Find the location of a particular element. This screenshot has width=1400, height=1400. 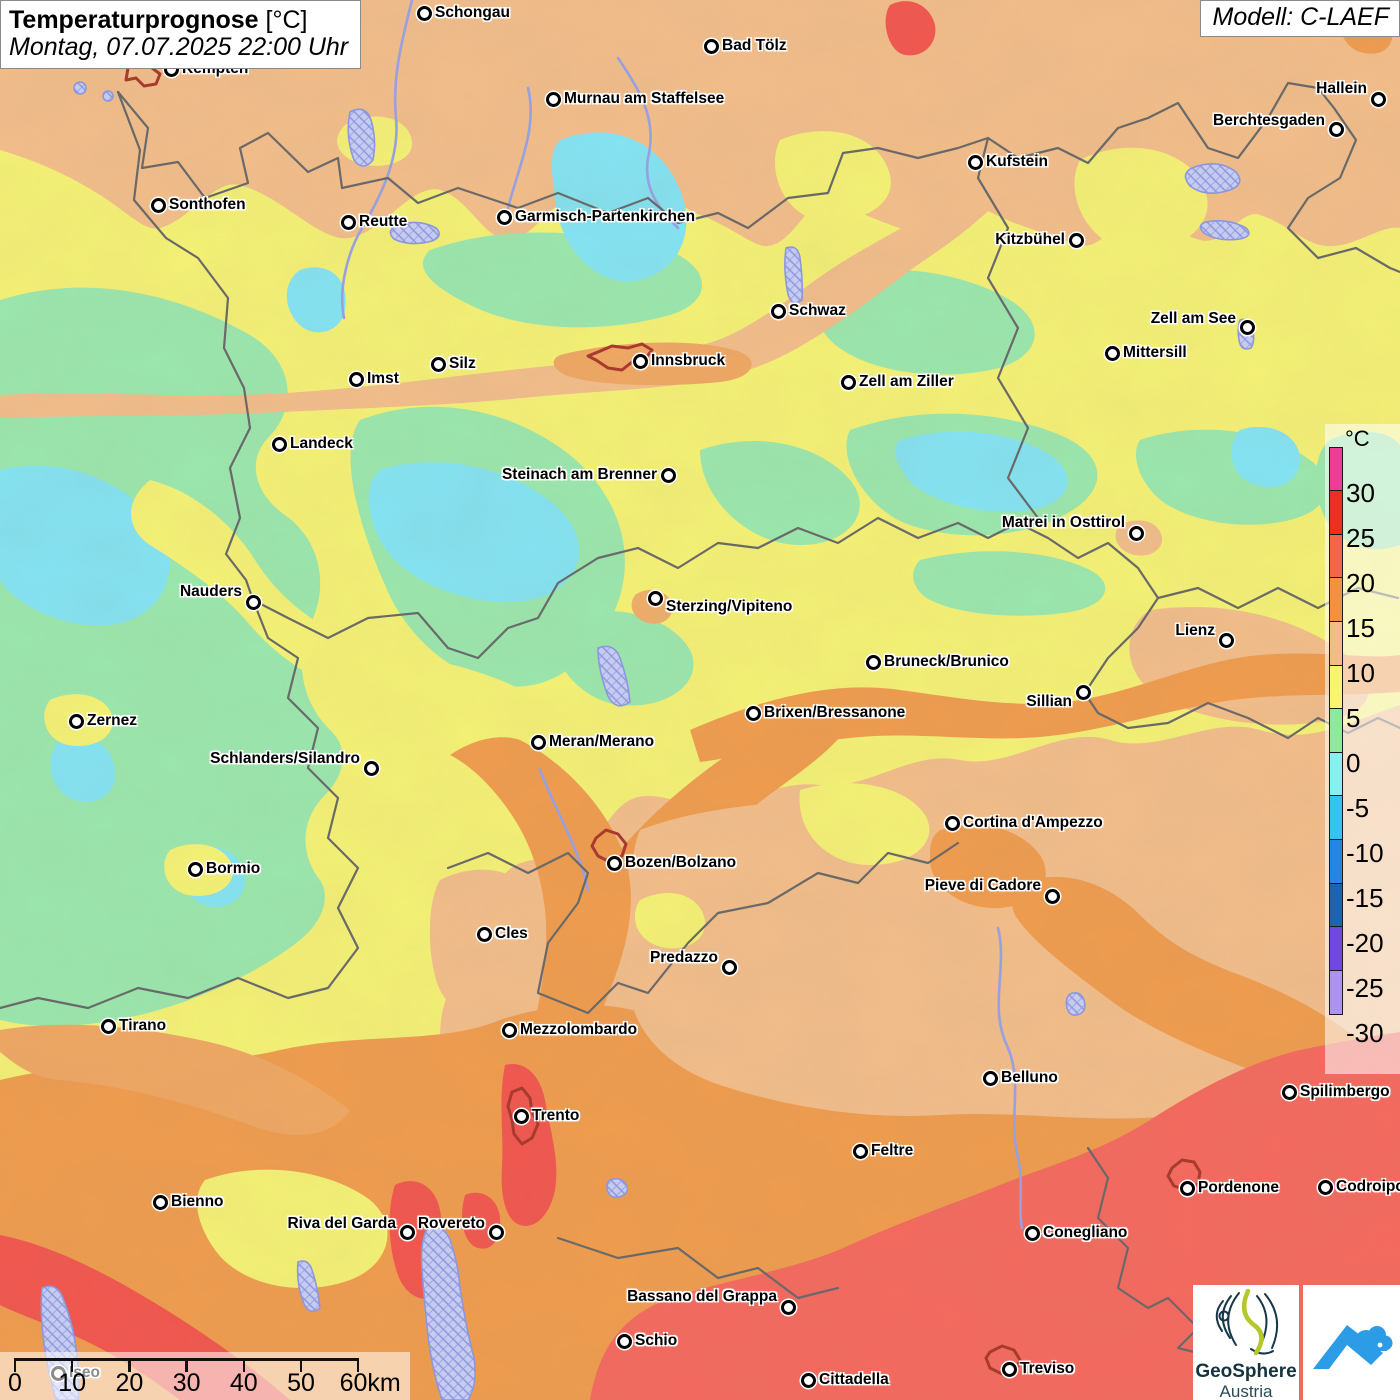

city-label: Pieve di Cadore is located at coordinates (982, 885).